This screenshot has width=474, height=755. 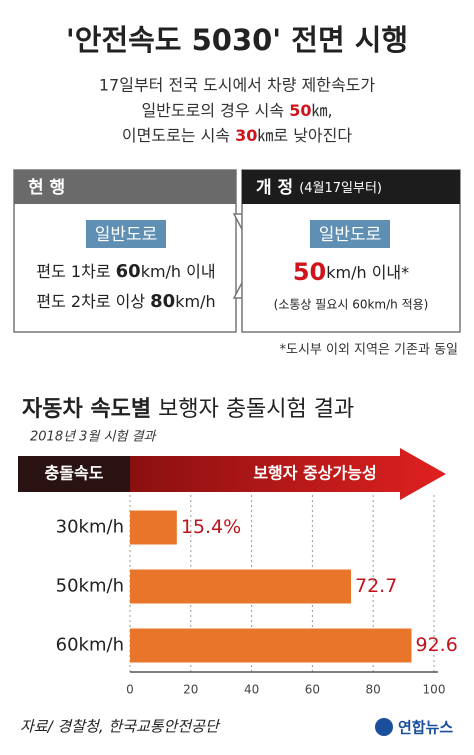 I want to click on revised-label: 개 정 (4월17일부터), so click(x=319, y=188).